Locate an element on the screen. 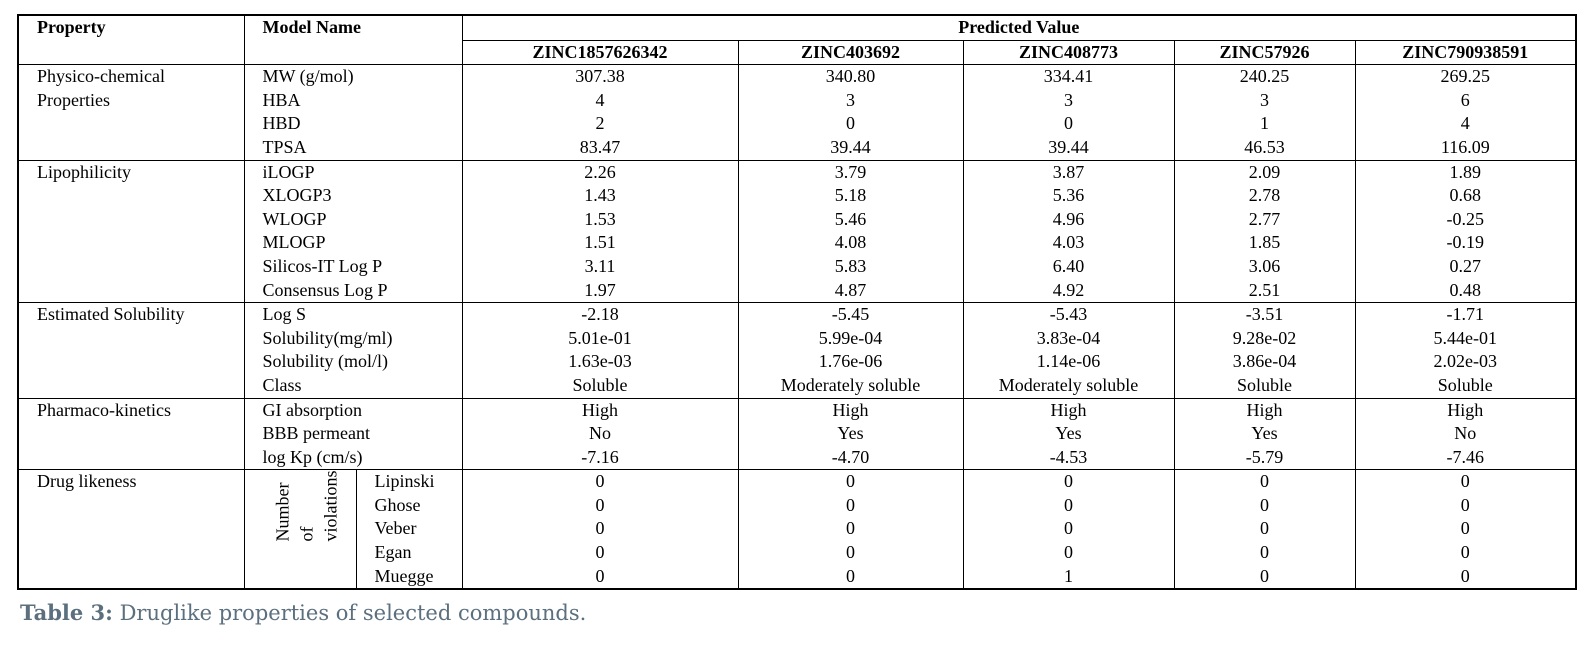  value-cell: 340.80 is located at coordinates (850, 76).